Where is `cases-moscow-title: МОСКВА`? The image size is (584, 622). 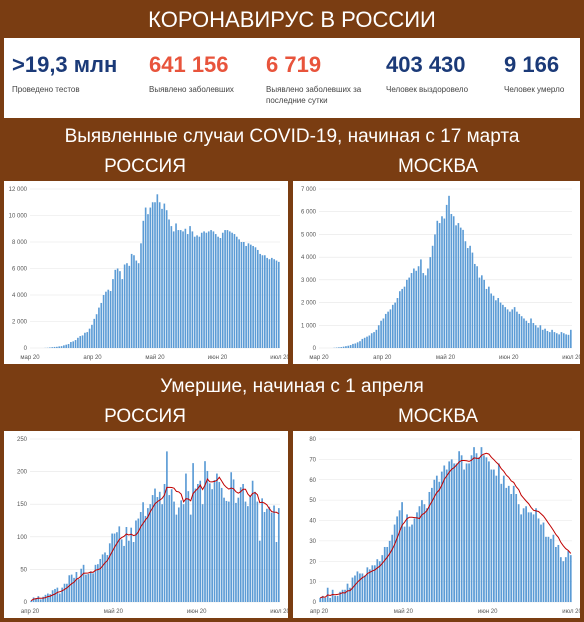 cases-moscow-title: МОСКВА is located at coordinates (438, 166).